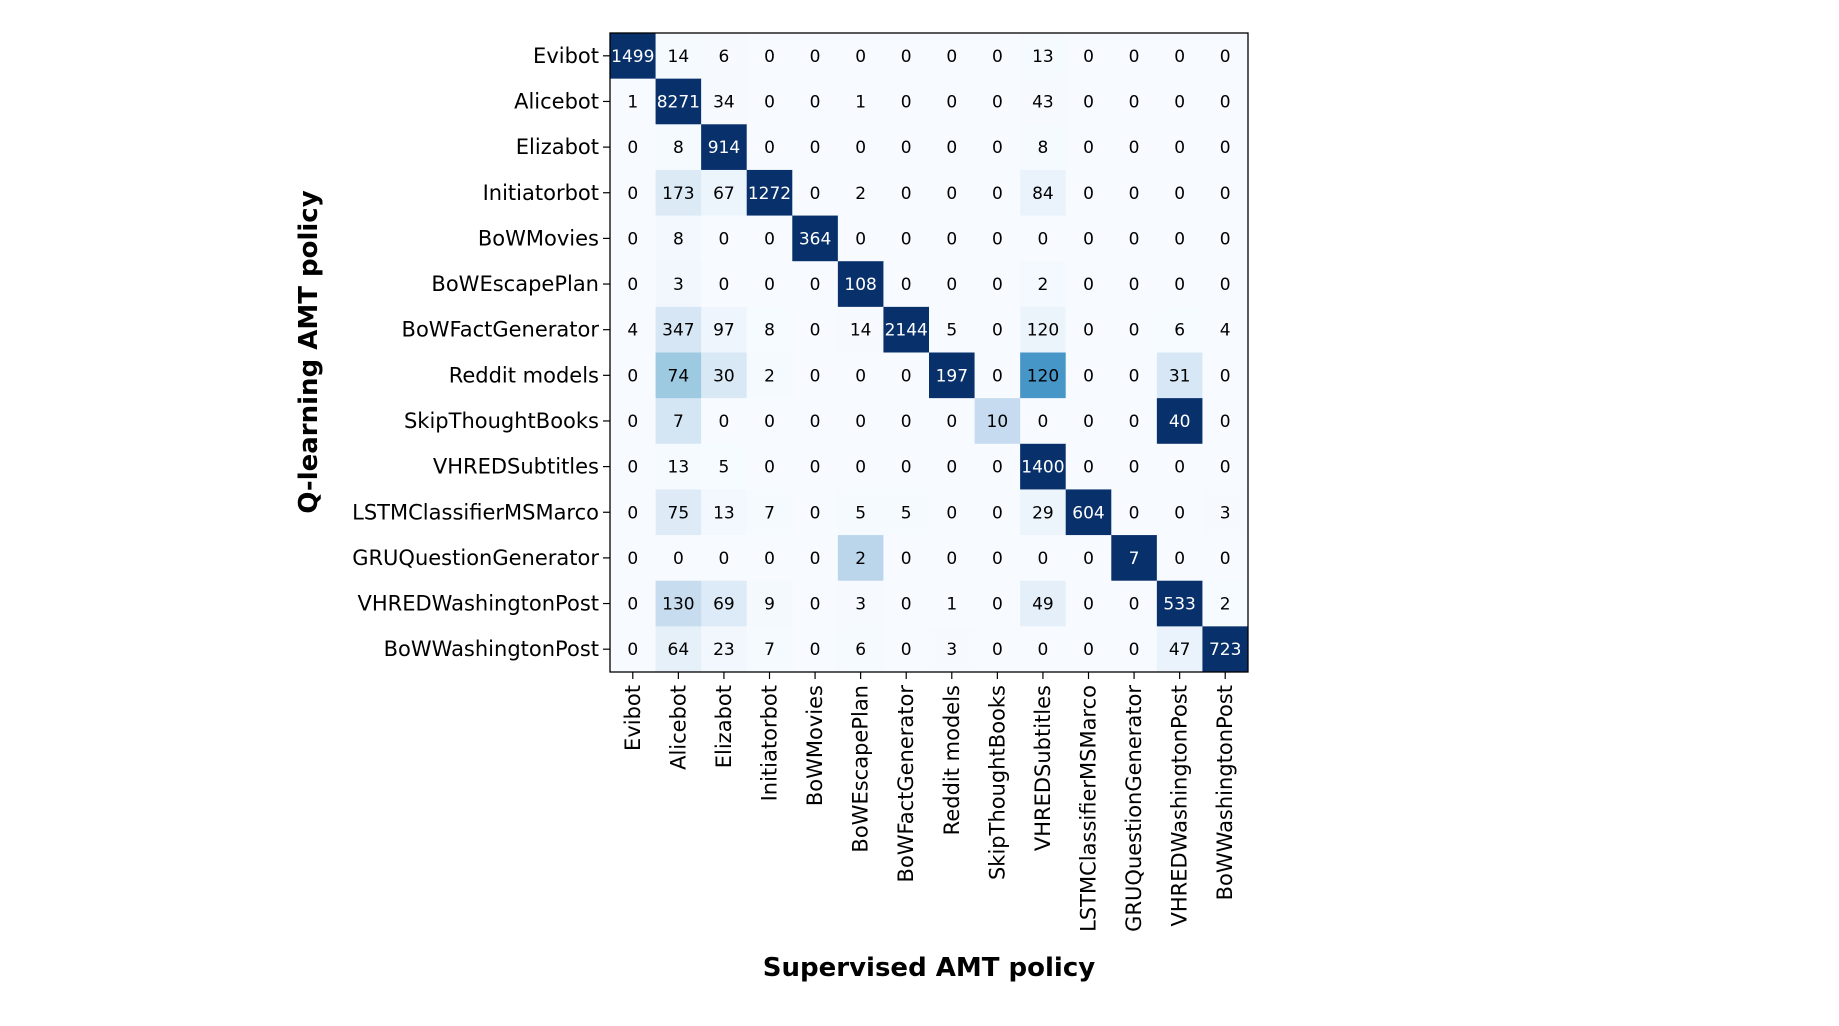 The image size is (1839, 1026). Describe the element at coordinates (1225, 650) in the screenshot. I see `cell-value-label: 723` at that location.